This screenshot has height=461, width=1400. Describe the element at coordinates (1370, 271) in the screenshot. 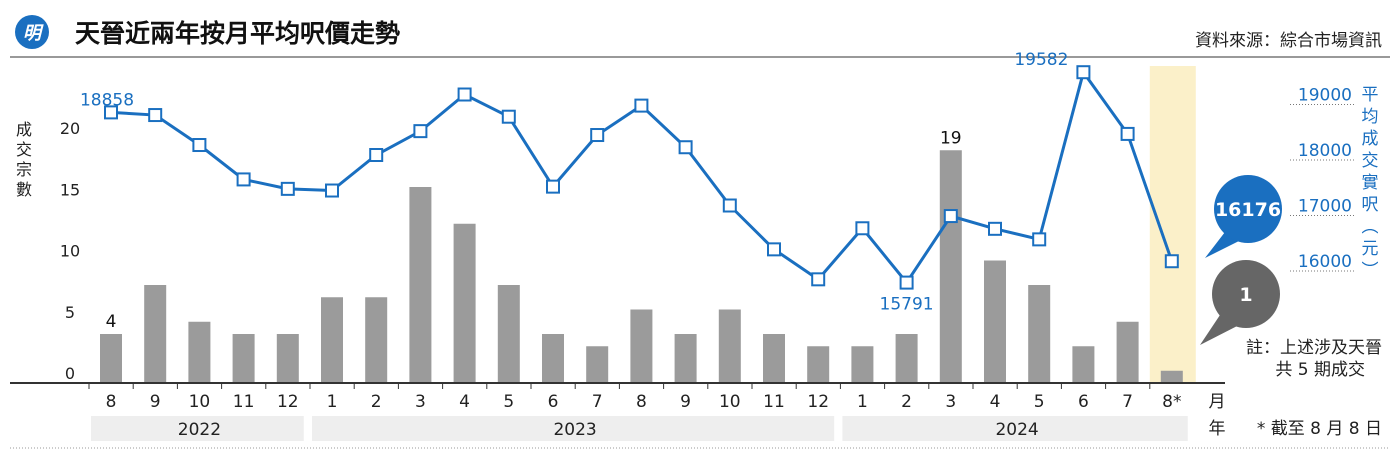

I see `right-axis-label: ︶` at that location.